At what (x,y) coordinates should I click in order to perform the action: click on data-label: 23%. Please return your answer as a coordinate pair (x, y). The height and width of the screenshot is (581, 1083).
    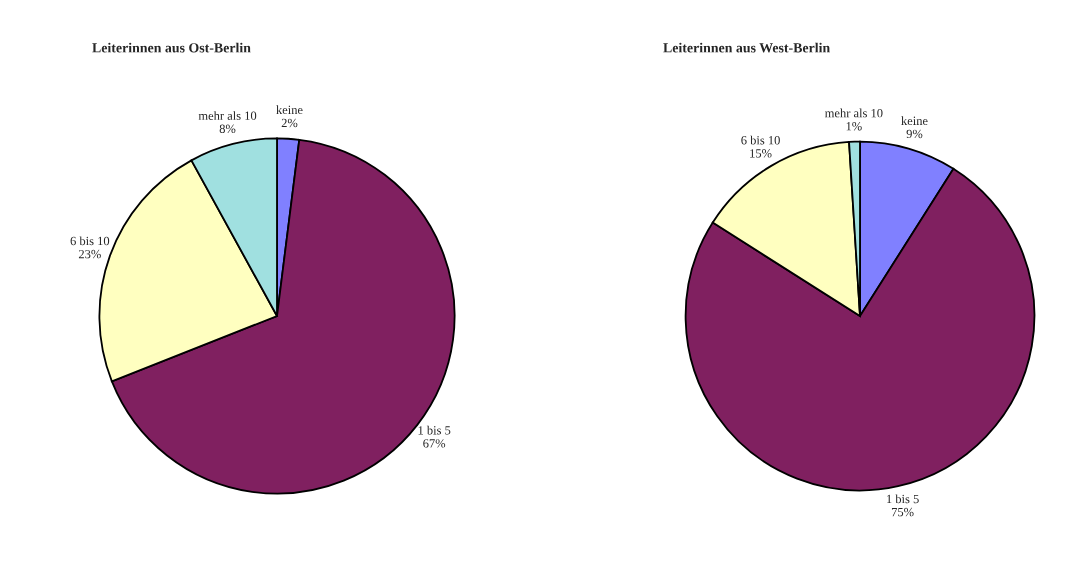
    Looking at the image, I should click on (89, 254).